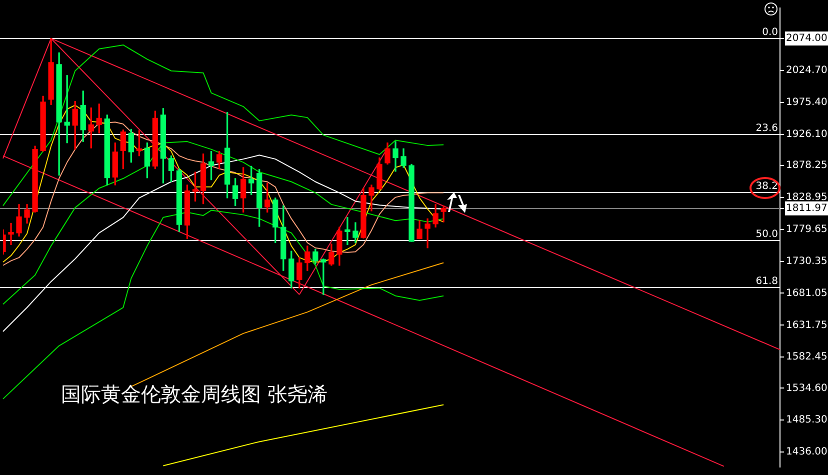 The height and width of the screenshot is (475, 828). I want to click on annotation: 38.2, so click(767, 186).